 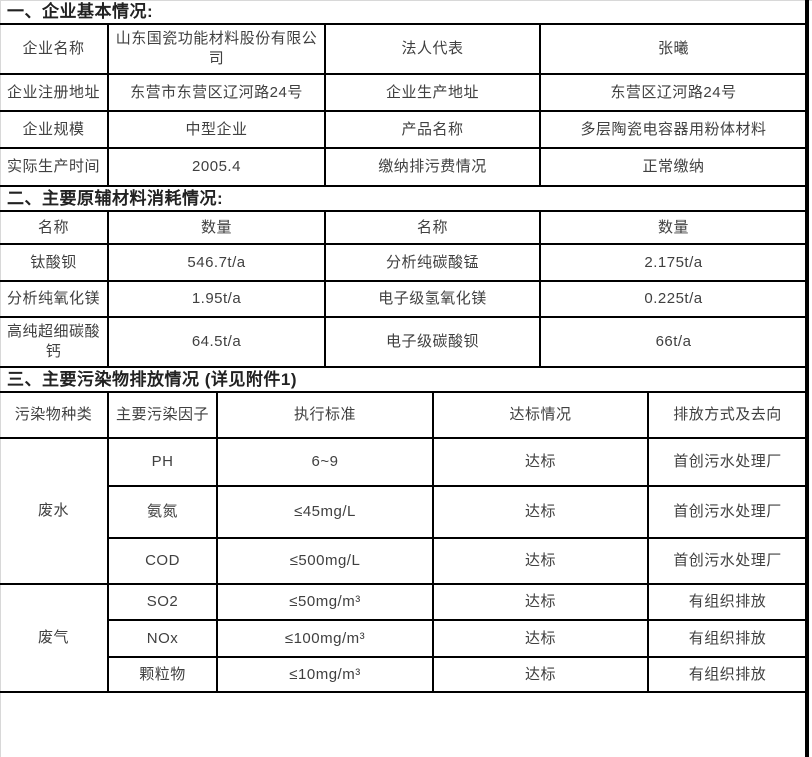 What do you see at coordinates (216, 129) in the screenshot?
I see `enterprise-scale-value: 中型企业` at bounding box center [216, 129].